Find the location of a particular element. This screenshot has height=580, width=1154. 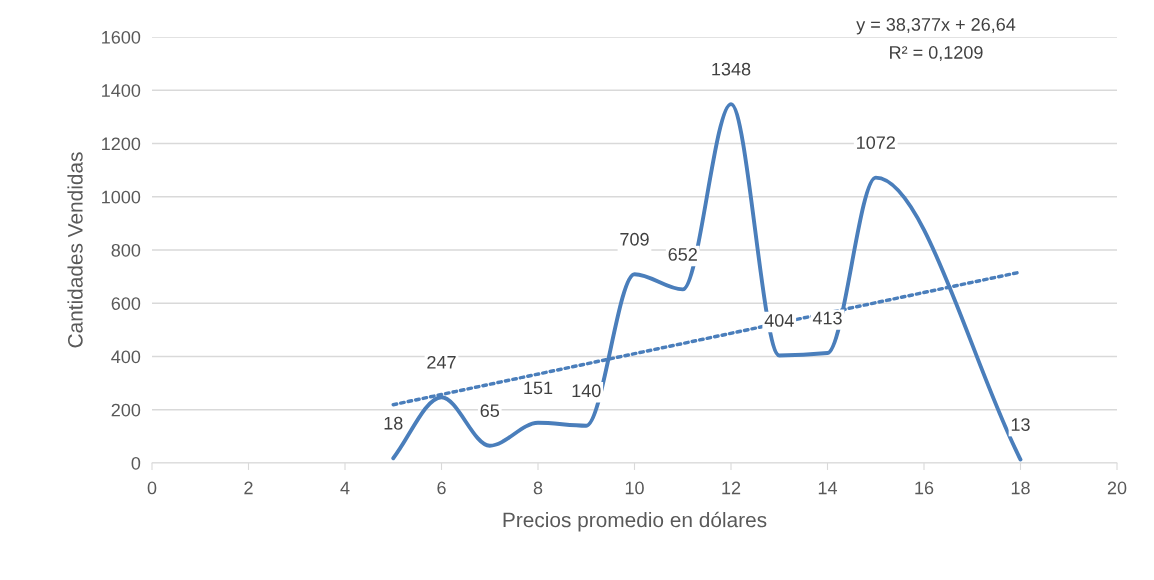

data-label: 18 is located at coordinates (393, 423).